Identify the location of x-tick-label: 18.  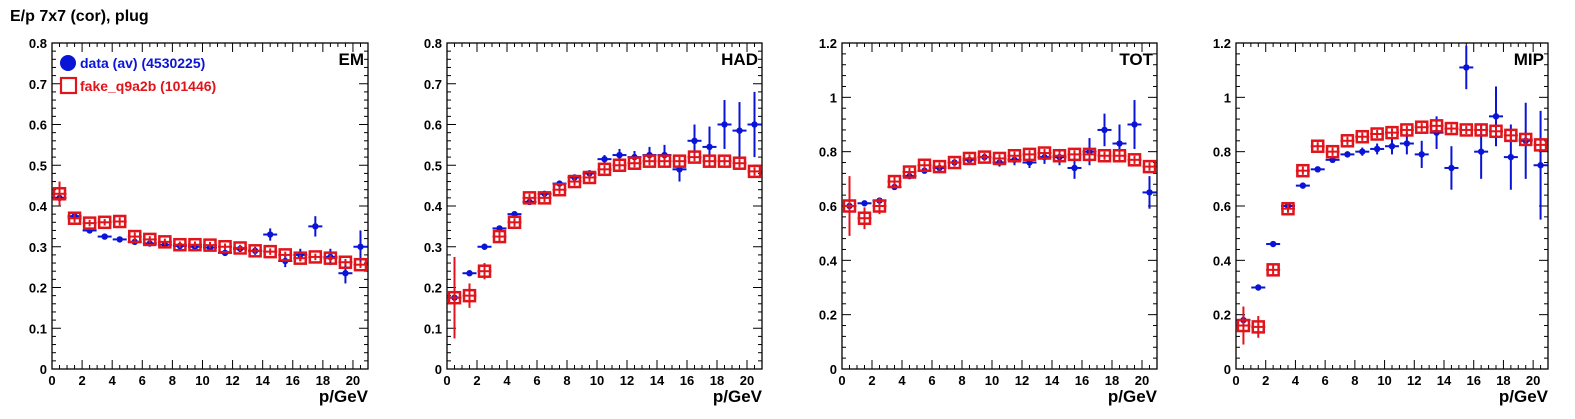
(1112, 380).